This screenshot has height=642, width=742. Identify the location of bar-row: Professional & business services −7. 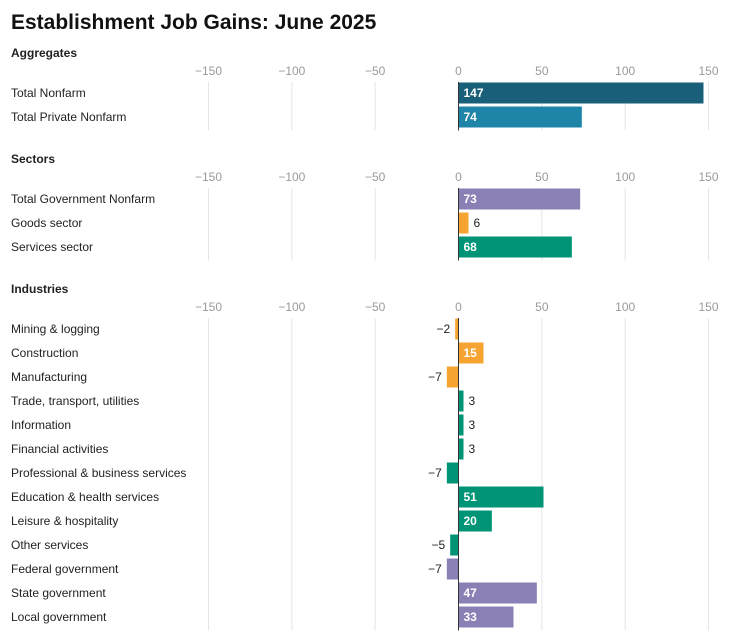
(235, 473).